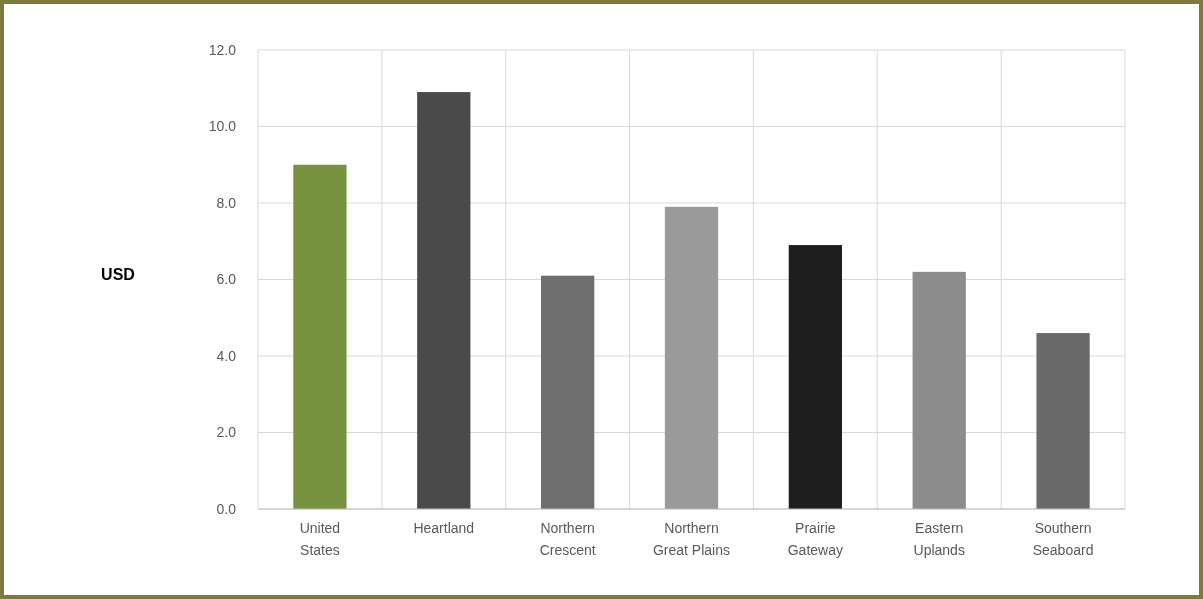 The height and width of the screenshot is (599, 1203). What do you see at coordinates (226, 432) in the screenshot?
I see `y-tick-label: 2.0` at bounding box center [226, 432].